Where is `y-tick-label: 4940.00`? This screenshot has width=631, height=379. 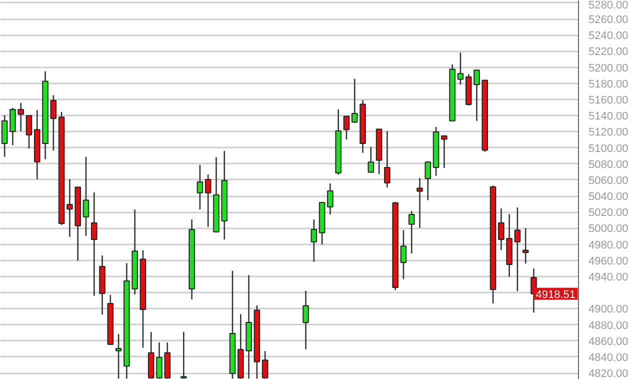 y-tick-label: 4940.00 is located at coordinates (608, 278).